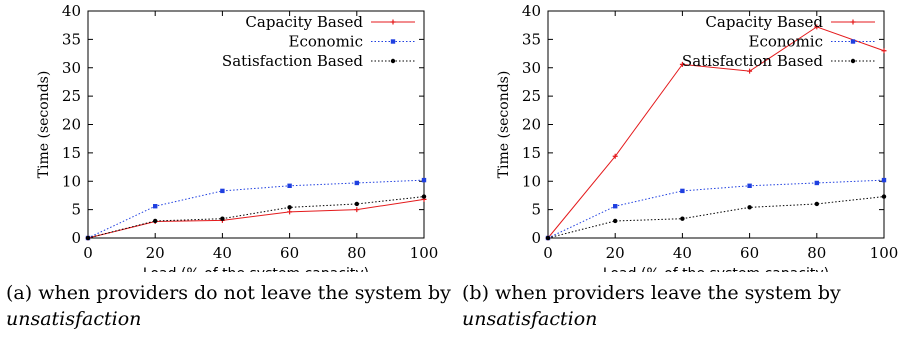 The height and width of the screenshot is (347, 917). I want to click on caption-b-emphasis: unsatisfaction, so click(530, 319).